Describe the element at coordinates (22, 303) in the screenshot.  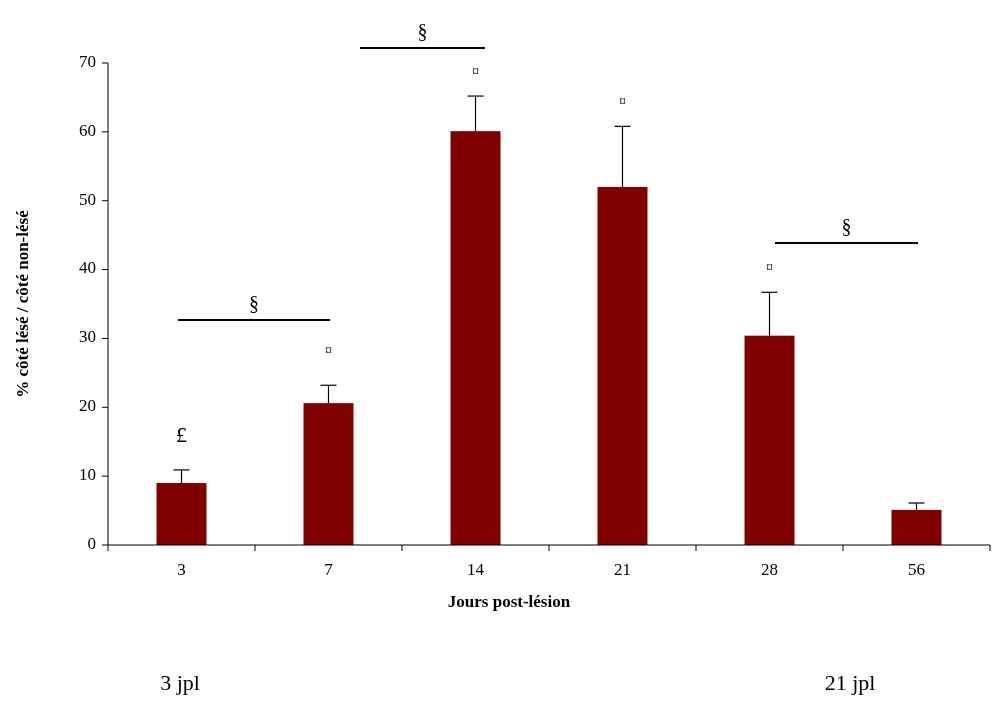
I see `y-axis-title: % côté lésé / côté non-lésé` at that location.